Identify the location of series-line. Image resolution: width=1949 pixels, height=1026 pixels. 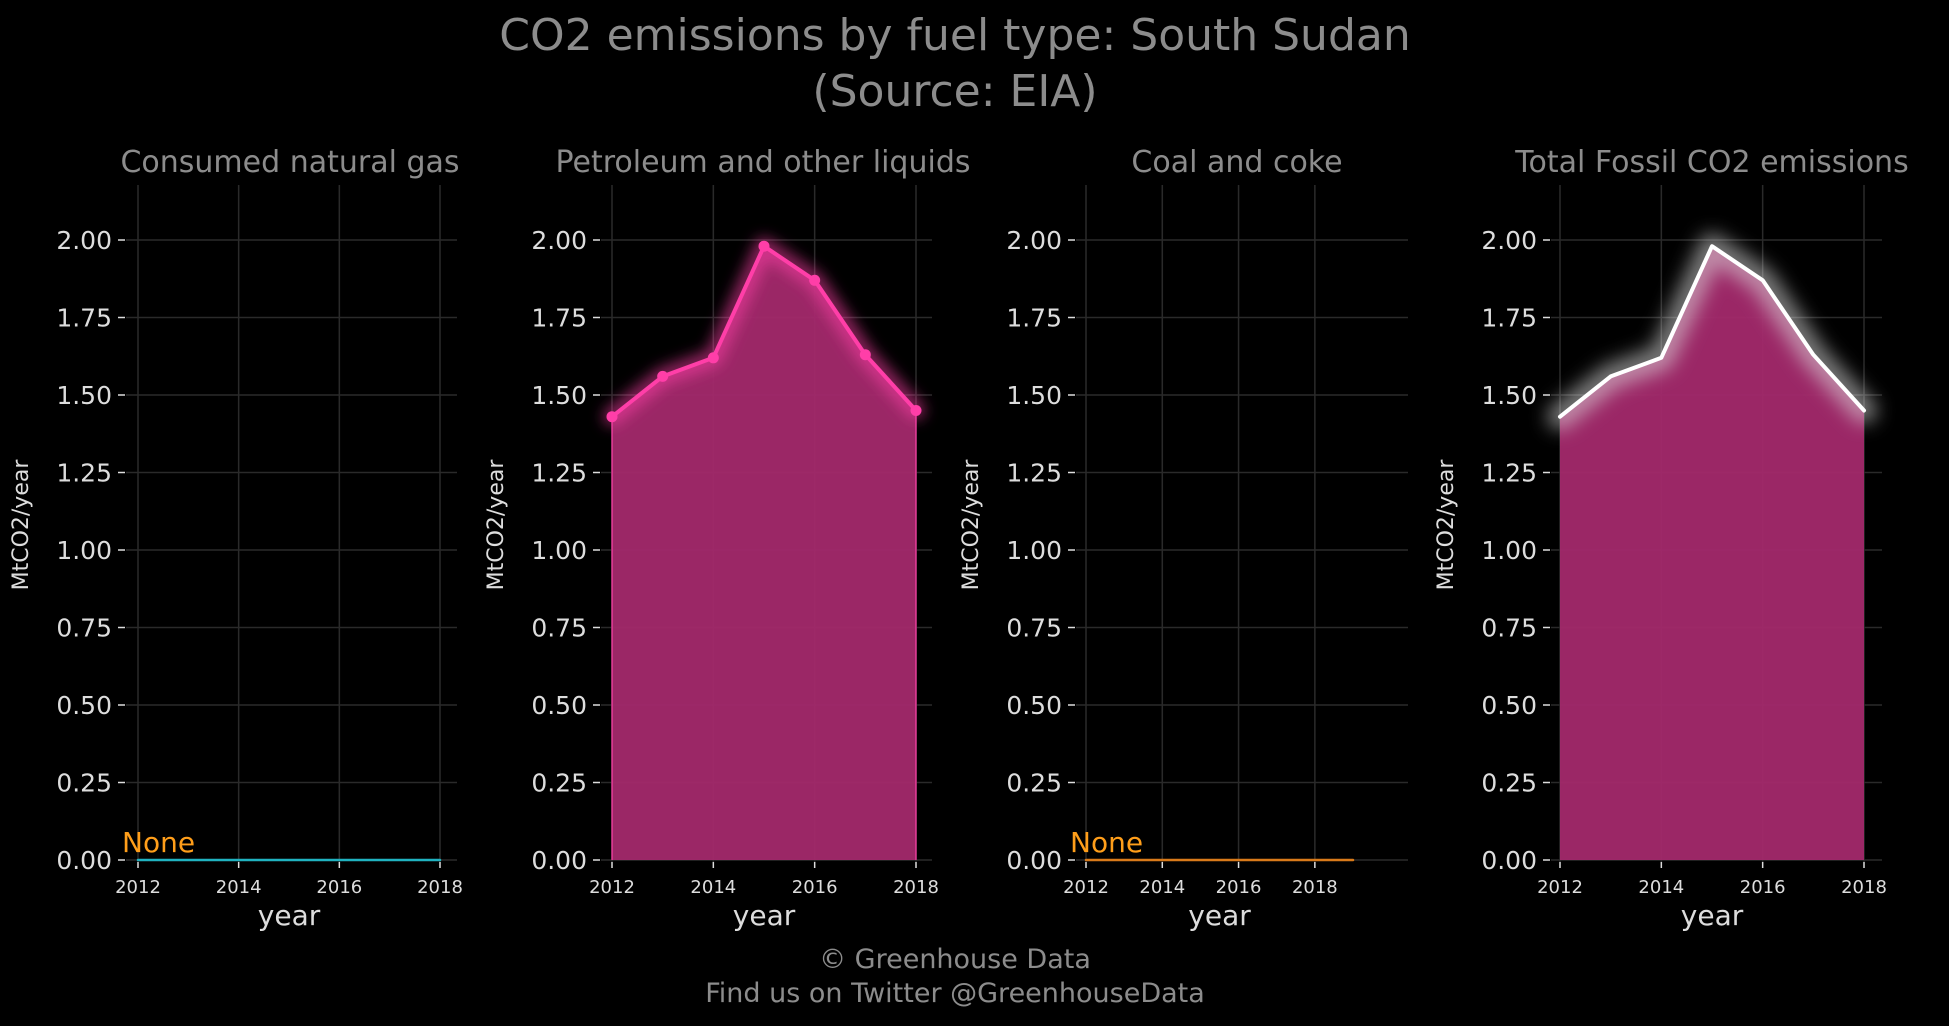
(1712, 331).